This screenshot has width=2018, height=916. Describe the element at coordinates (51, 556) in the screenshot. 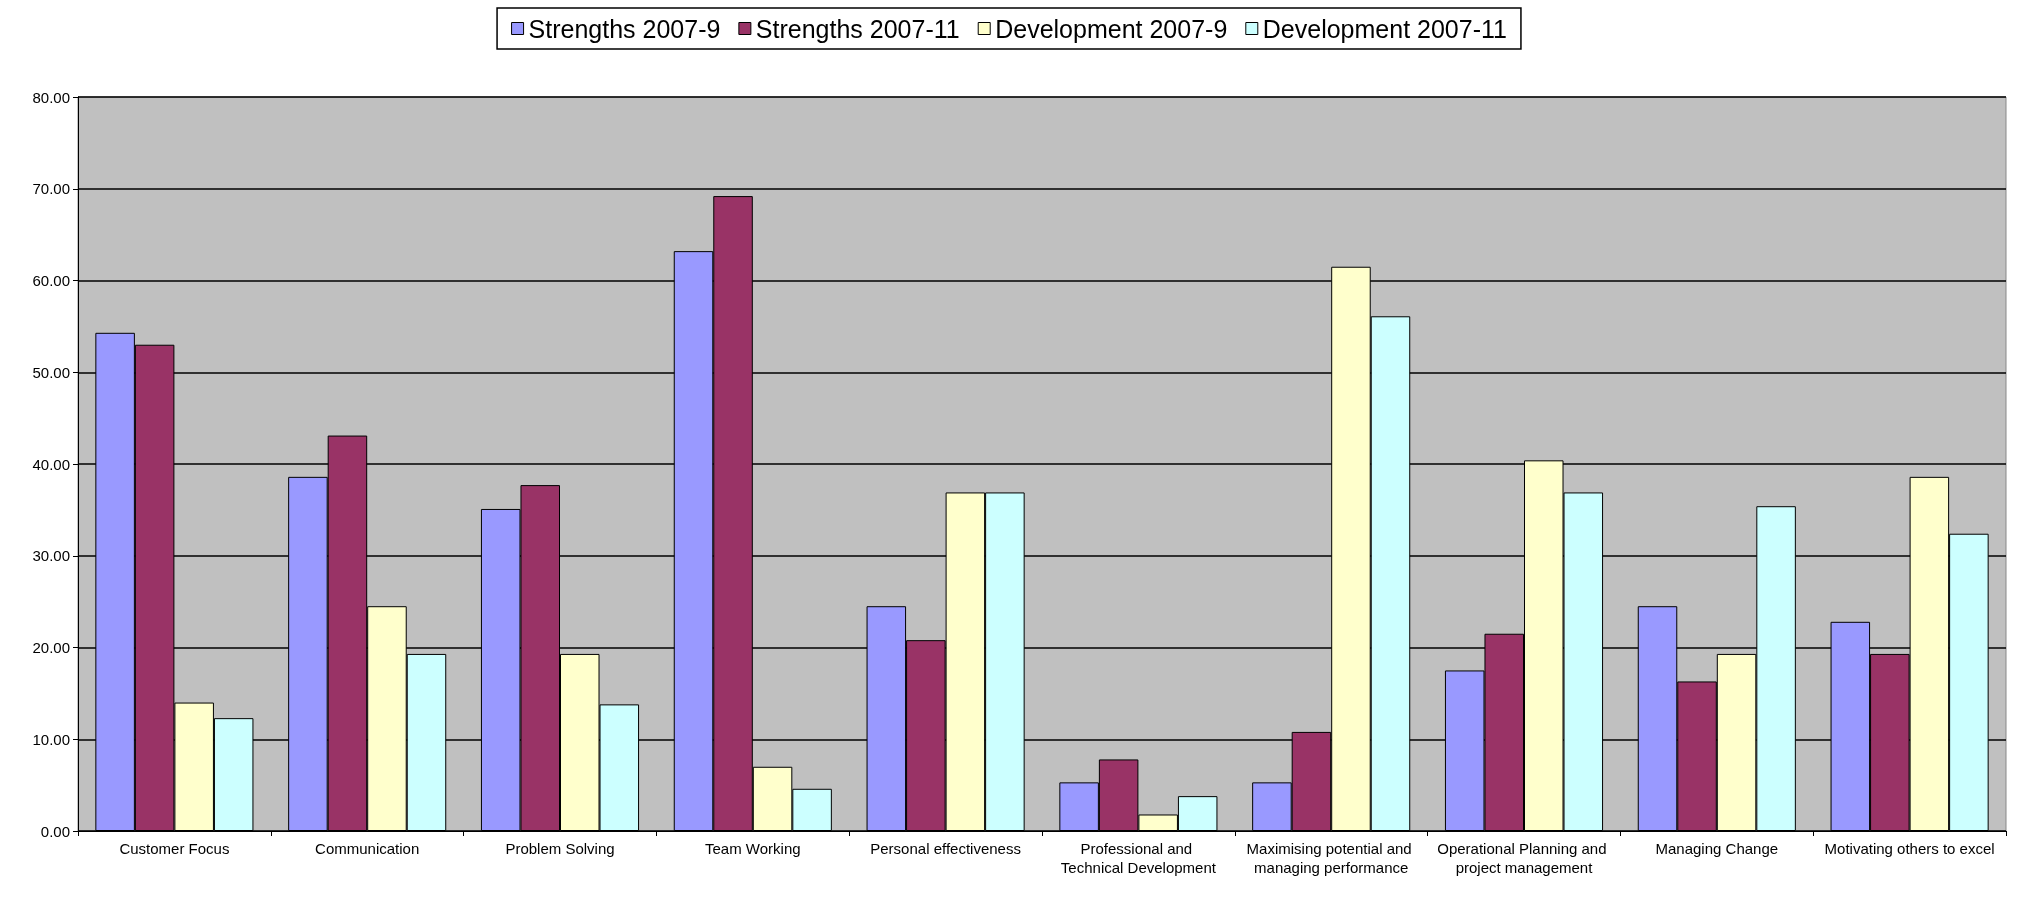

I see `y-tick-label: 30.00` at that location.